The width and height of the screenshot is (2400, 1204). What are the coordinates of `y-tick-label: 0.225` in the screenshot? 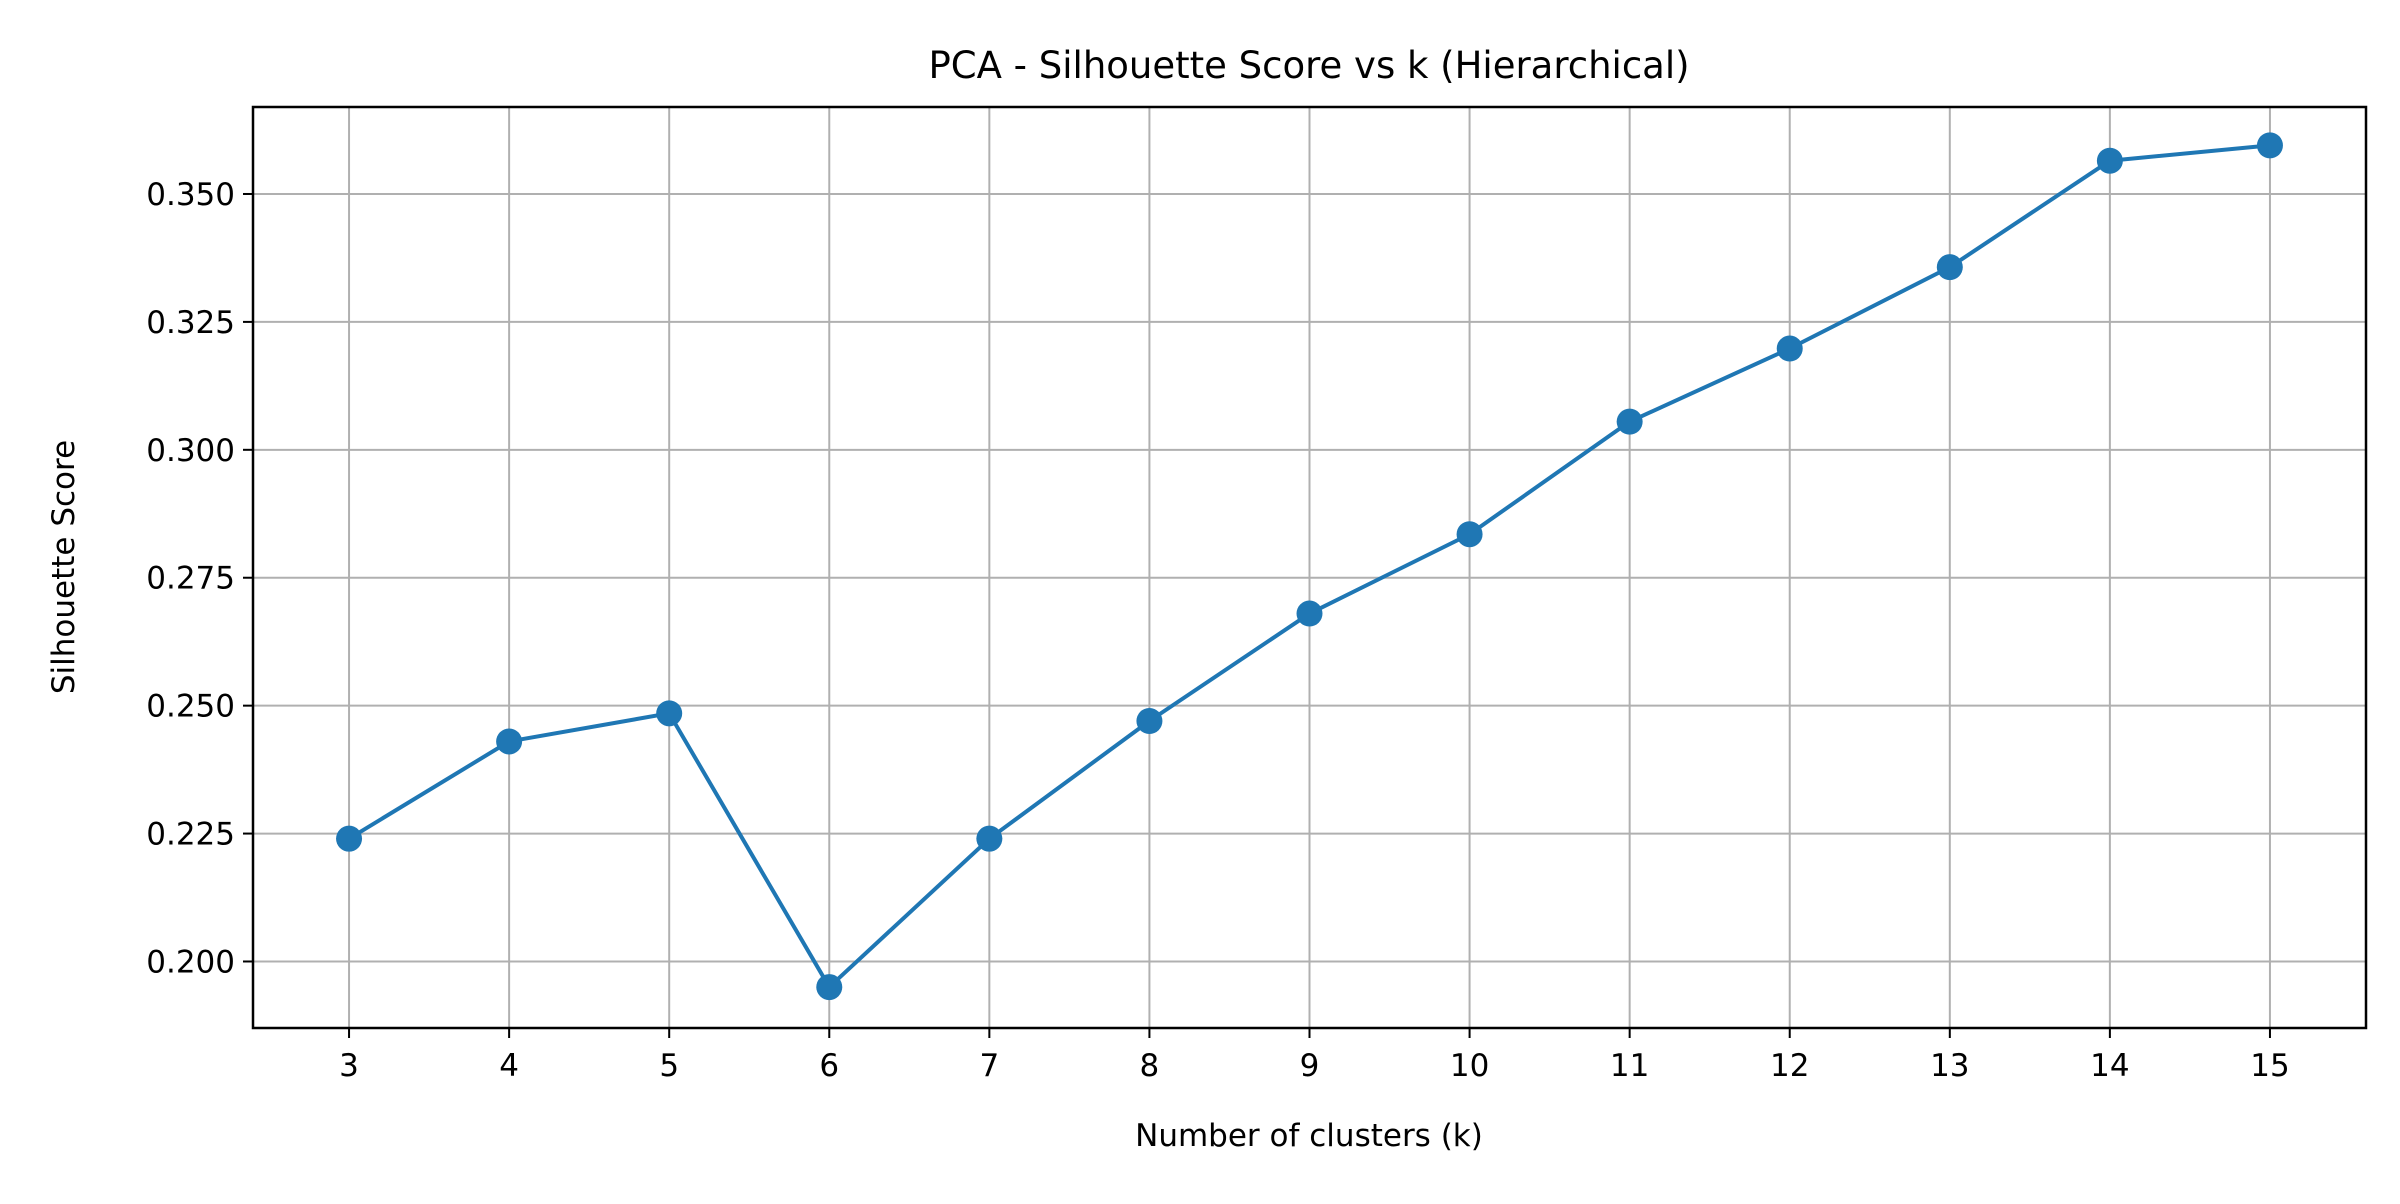 It's located at (190, 835).